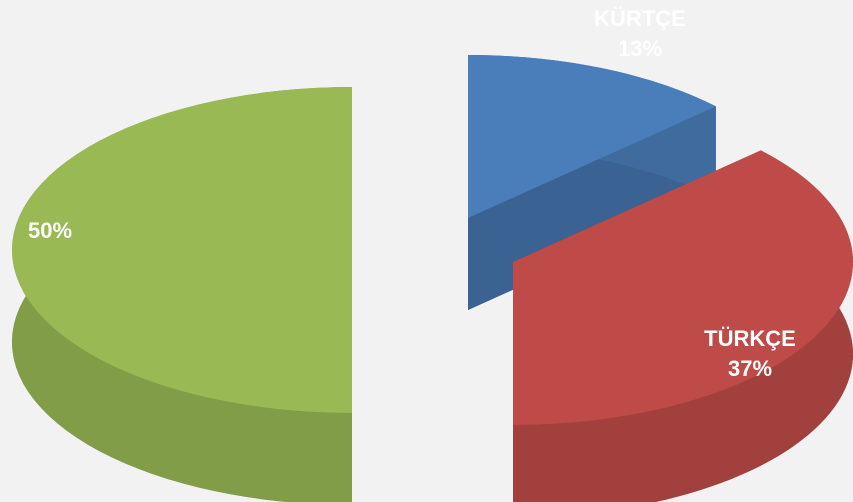 The height and width of the screenshot is (502, 853). I want to click on slice-value-label: 50%, so click(50, 230).